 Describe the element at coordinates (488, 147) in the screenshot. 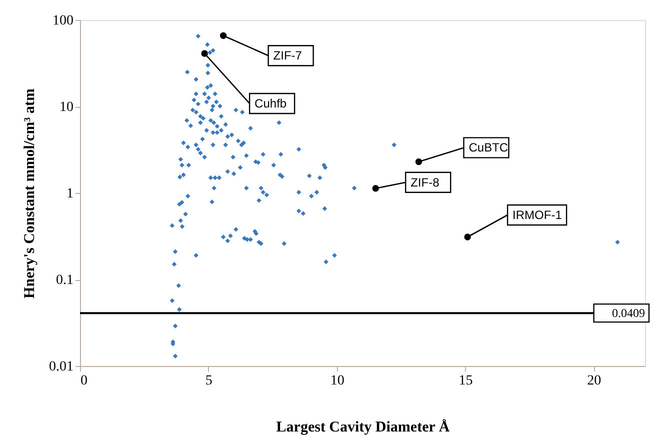

I see `annotation: CuBTC` at that location.